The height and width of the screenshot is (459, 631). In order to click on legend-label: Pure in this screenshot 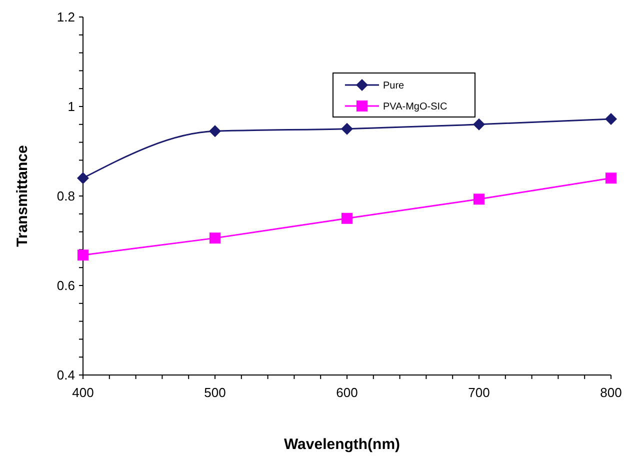, I will do `click(394, 86)`.